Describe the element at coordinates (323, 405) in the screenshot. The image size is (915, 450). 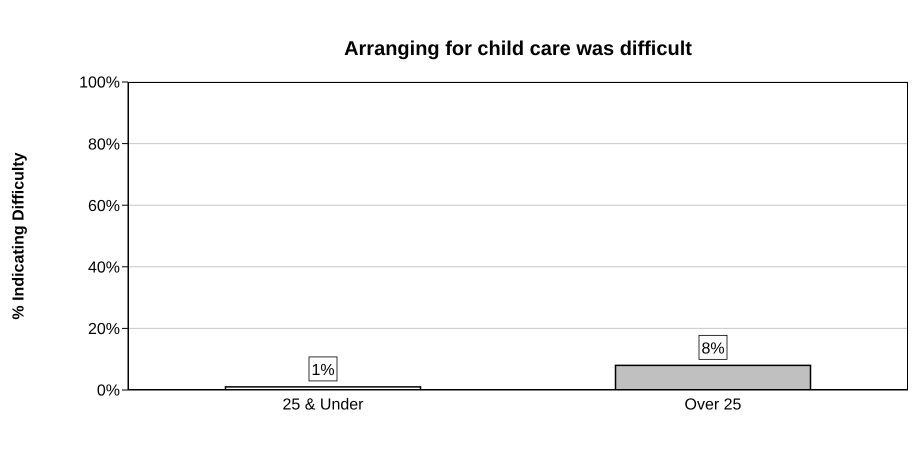
I see `x-tick-label: 25 & Under` at that location.